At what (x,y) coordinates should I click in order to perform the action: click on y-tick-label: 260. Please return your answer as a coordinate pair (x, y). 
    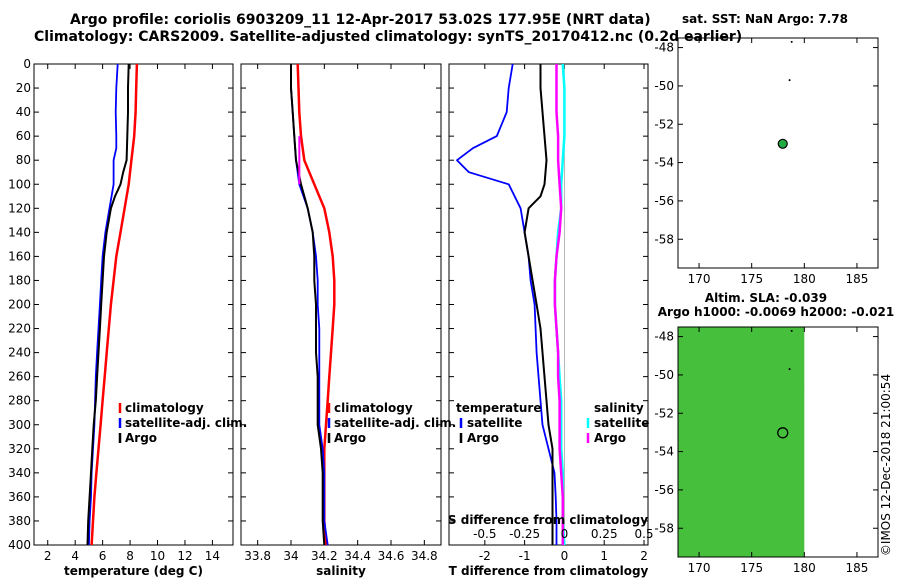
    Looking at the image, I should click on (19, 377).